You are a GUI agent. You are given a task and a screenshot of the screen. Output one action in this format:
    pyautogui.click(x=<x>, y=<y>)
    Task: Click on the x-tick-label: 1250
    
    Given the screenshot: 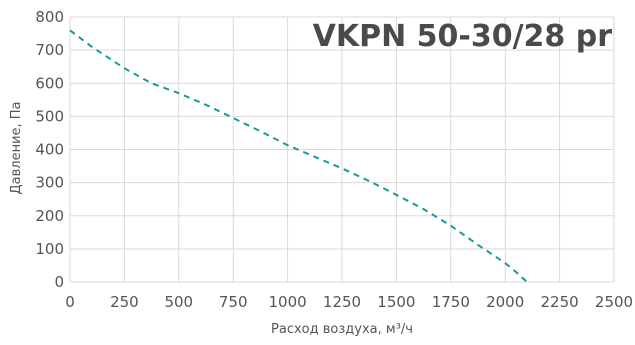 What is the action you would take?
    pyautogui.click(x=342, y=302)
    